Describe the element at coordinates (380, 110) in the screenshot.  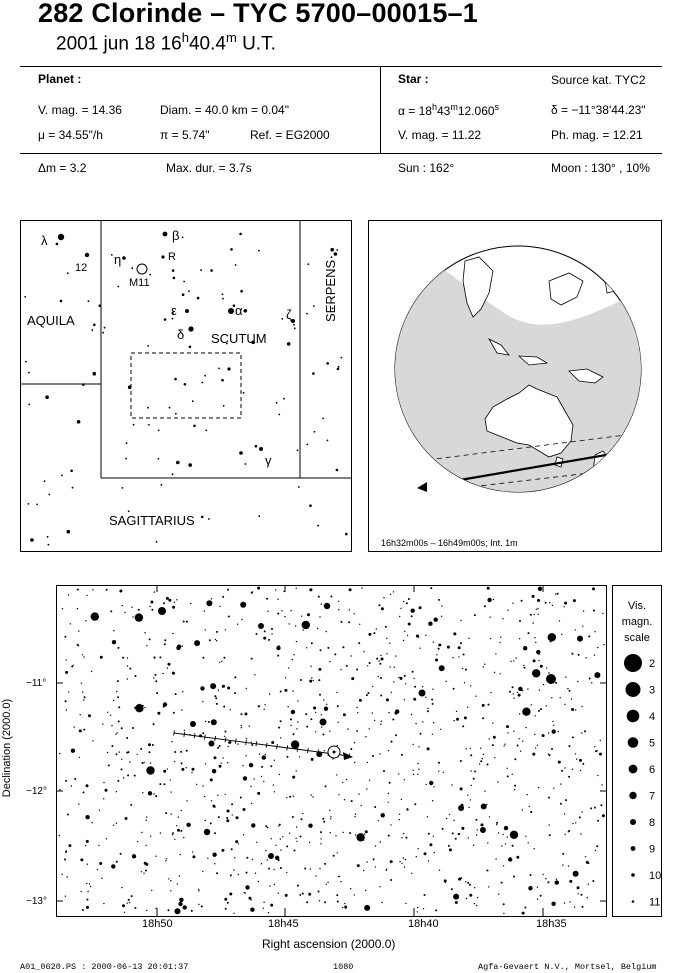
I see `header-divider` at that location.